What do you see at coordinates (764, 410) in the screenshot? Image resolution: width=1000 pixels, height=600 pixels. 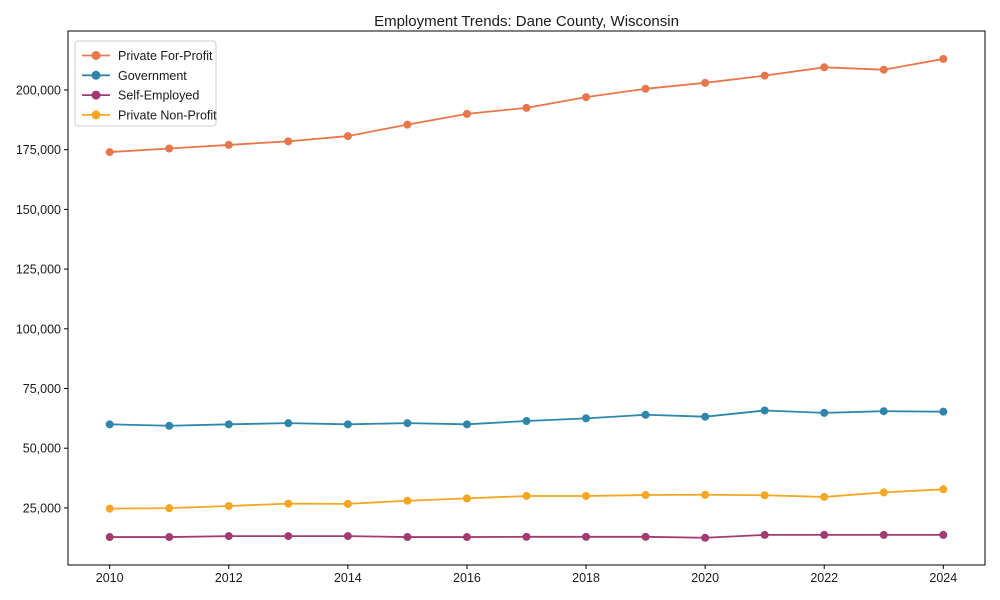 I see `data-point-government-2021` at bounding box center [764, 410].